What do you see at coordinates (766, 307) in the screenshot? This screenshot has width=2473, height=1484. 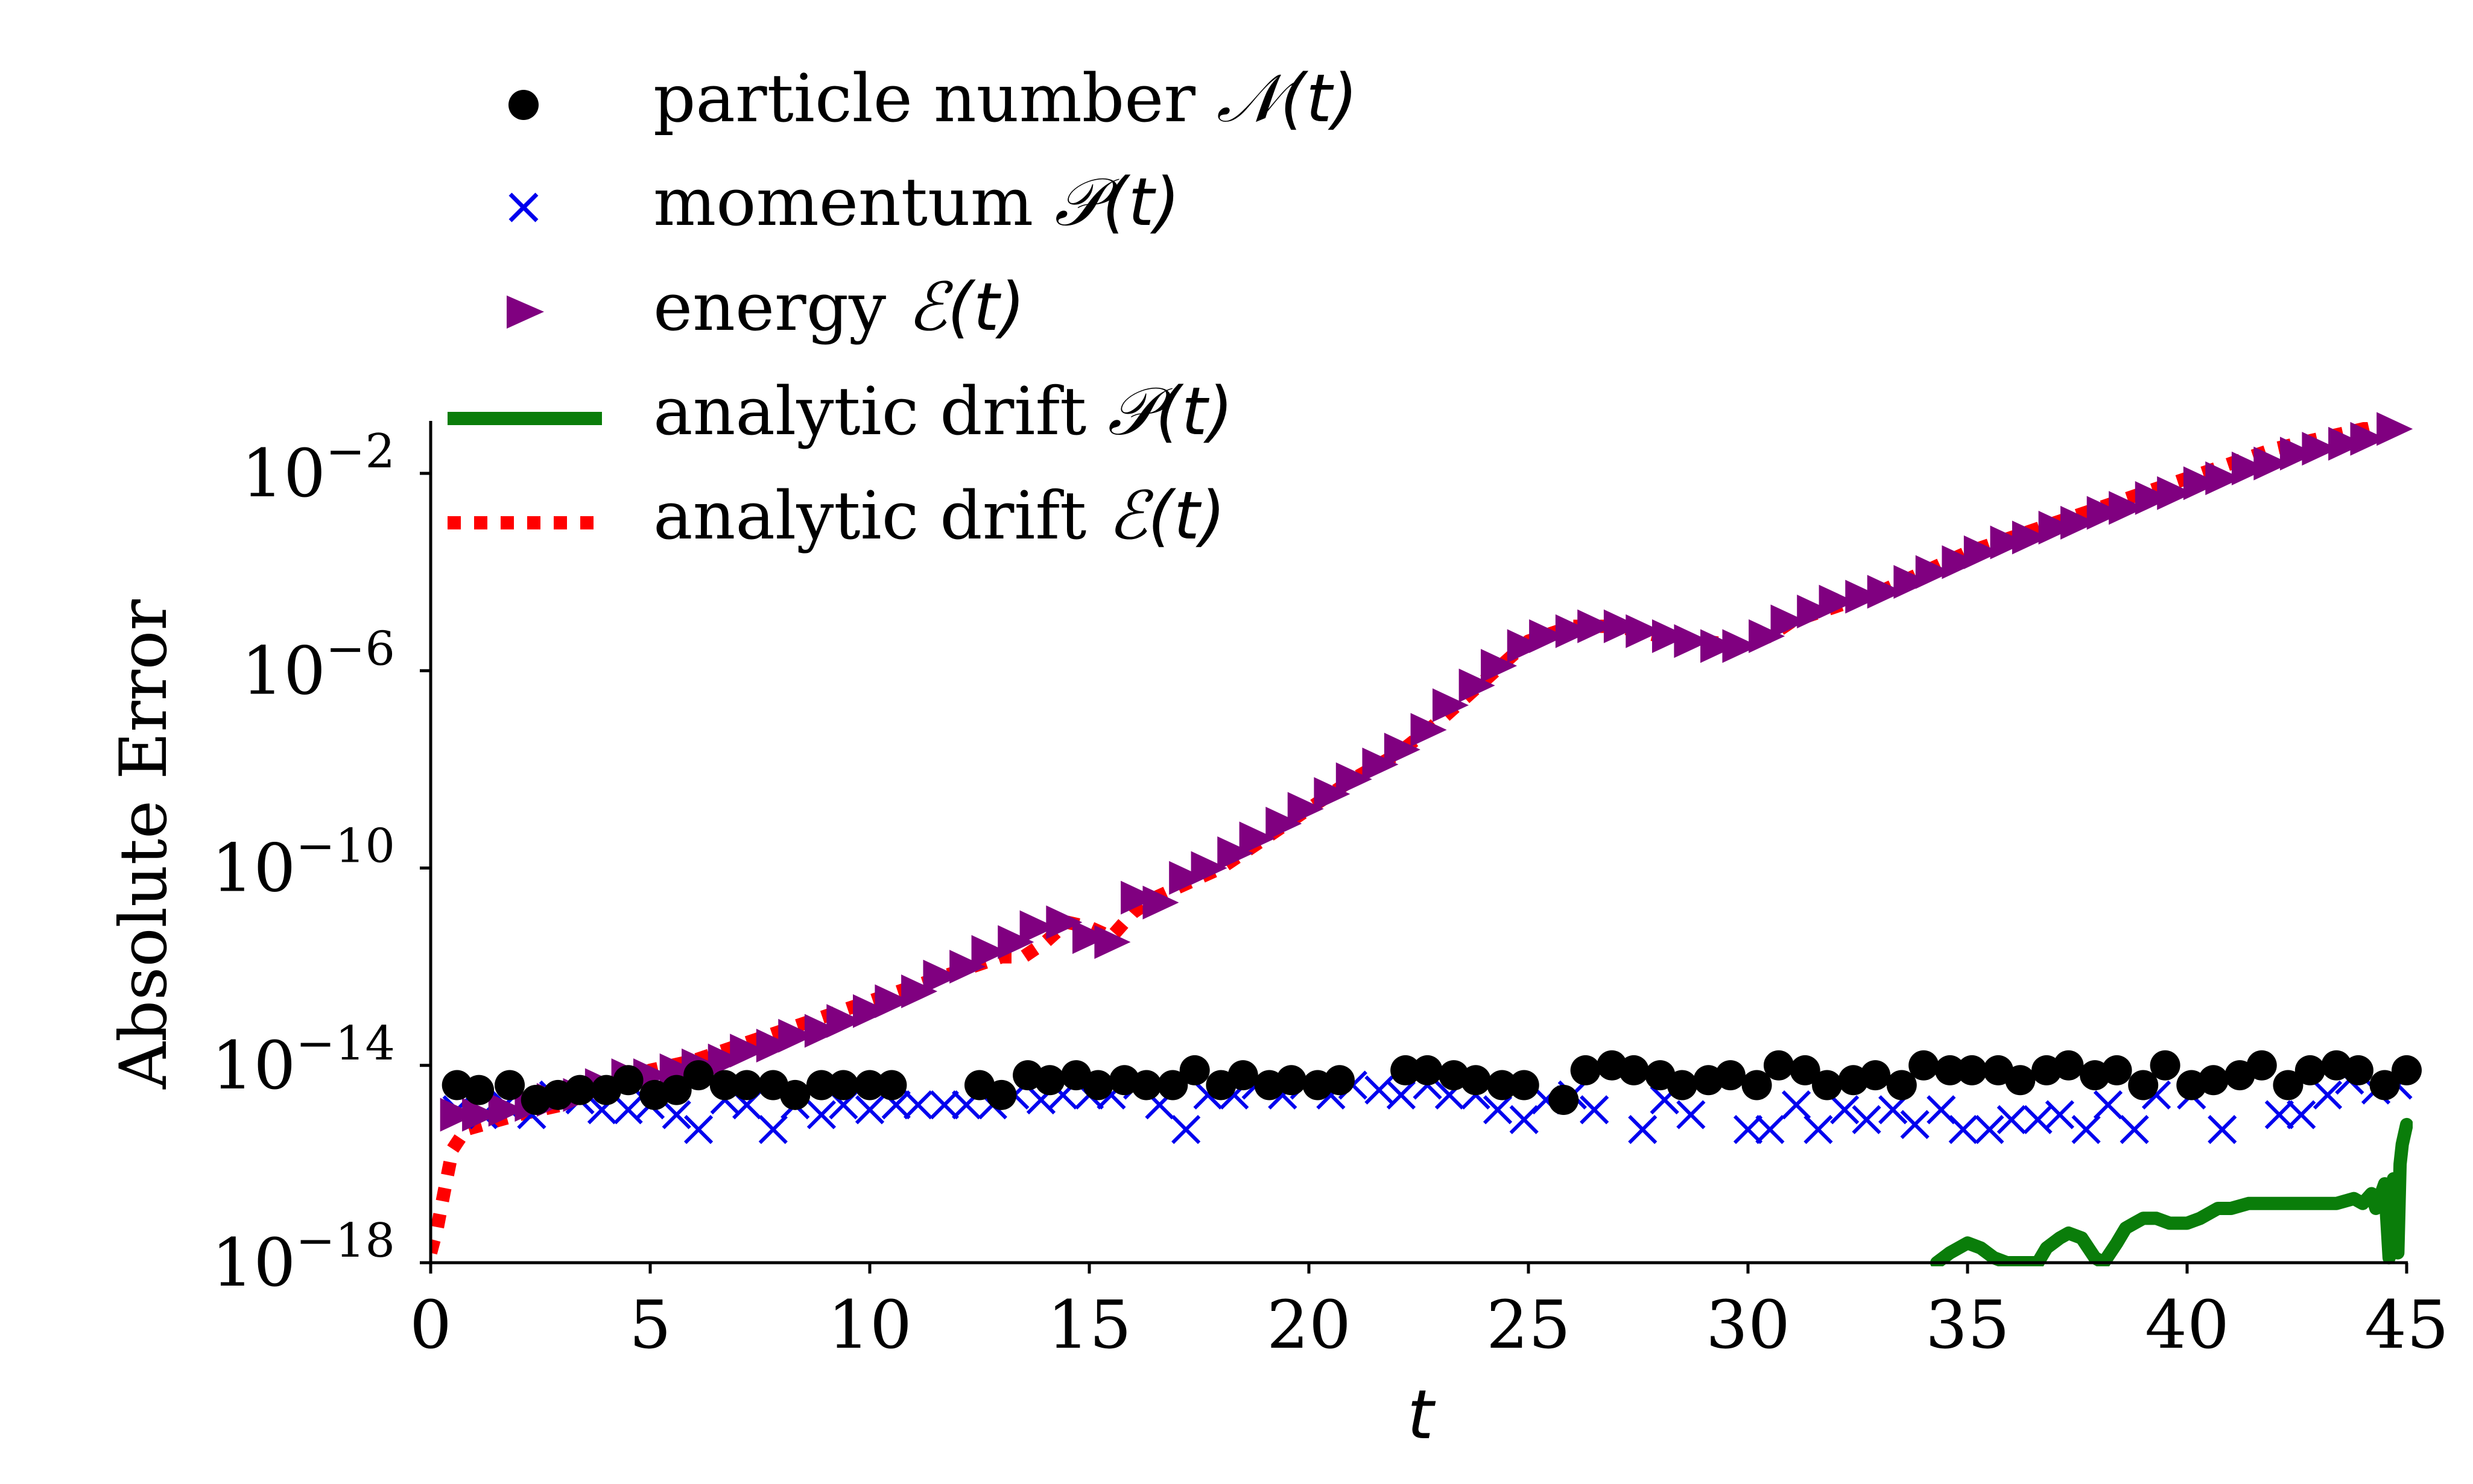 I see `legend-item-energy: energy ℰ(t)` at bounding box center [766, 307].